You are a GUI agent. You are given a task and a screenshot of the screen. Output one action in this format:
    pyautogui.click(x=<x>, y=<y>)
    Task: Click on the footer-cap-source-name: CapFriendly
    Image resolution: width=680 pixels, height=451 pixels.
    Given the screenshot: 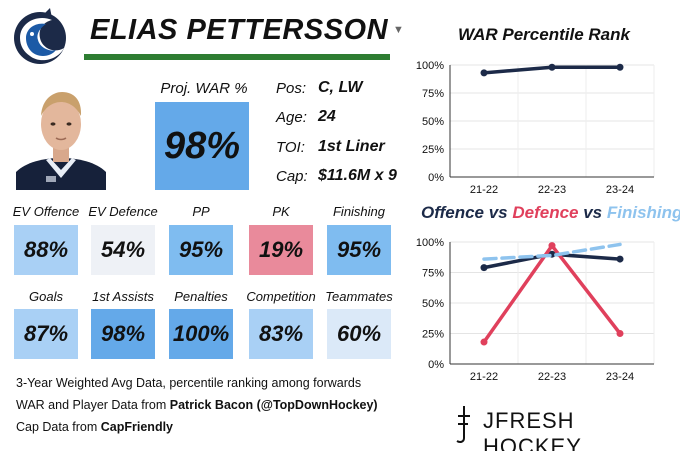 What is the action you would take?
    pyautogui.click(x=137, y=427)
    